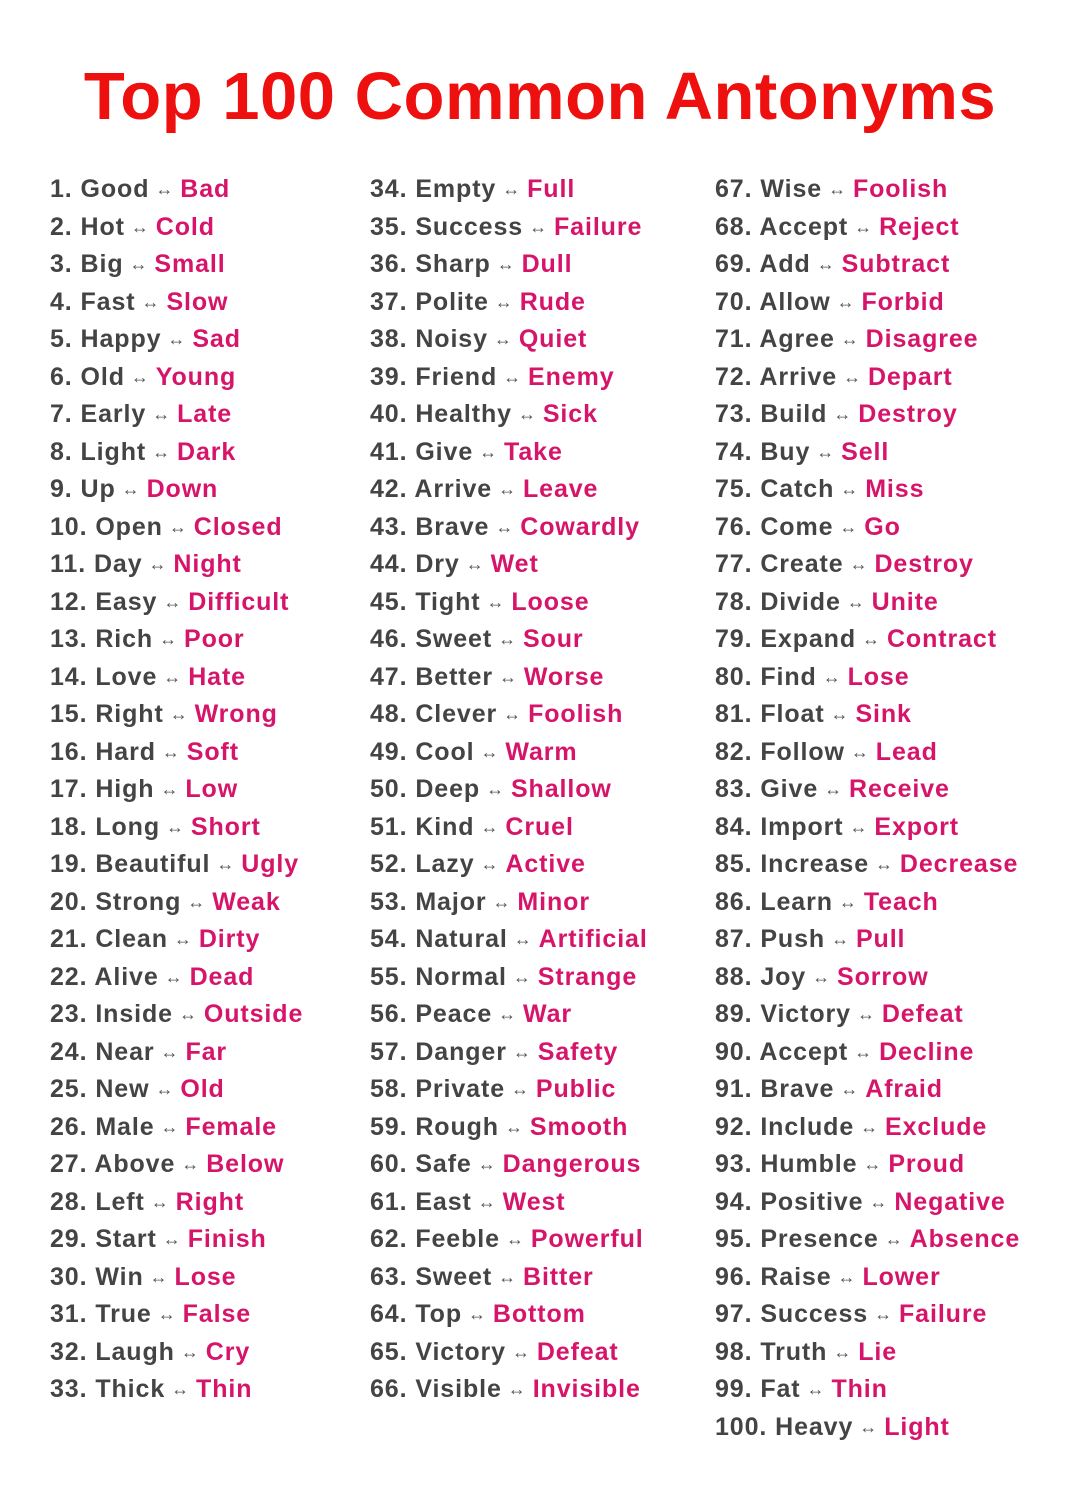 The height and width of the screenshot is (1500, 1080). I want to click on opposite-word: Enemy, so click(571, 376).